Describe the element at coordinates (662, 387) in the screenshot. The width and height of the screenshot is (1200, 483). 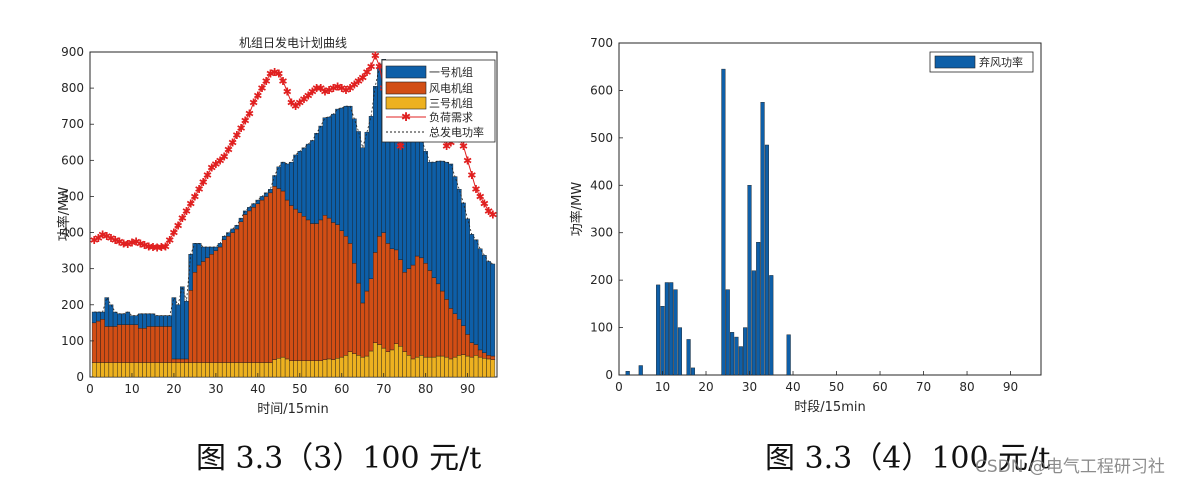
I see `x-tick-label-right: 10` at that location.